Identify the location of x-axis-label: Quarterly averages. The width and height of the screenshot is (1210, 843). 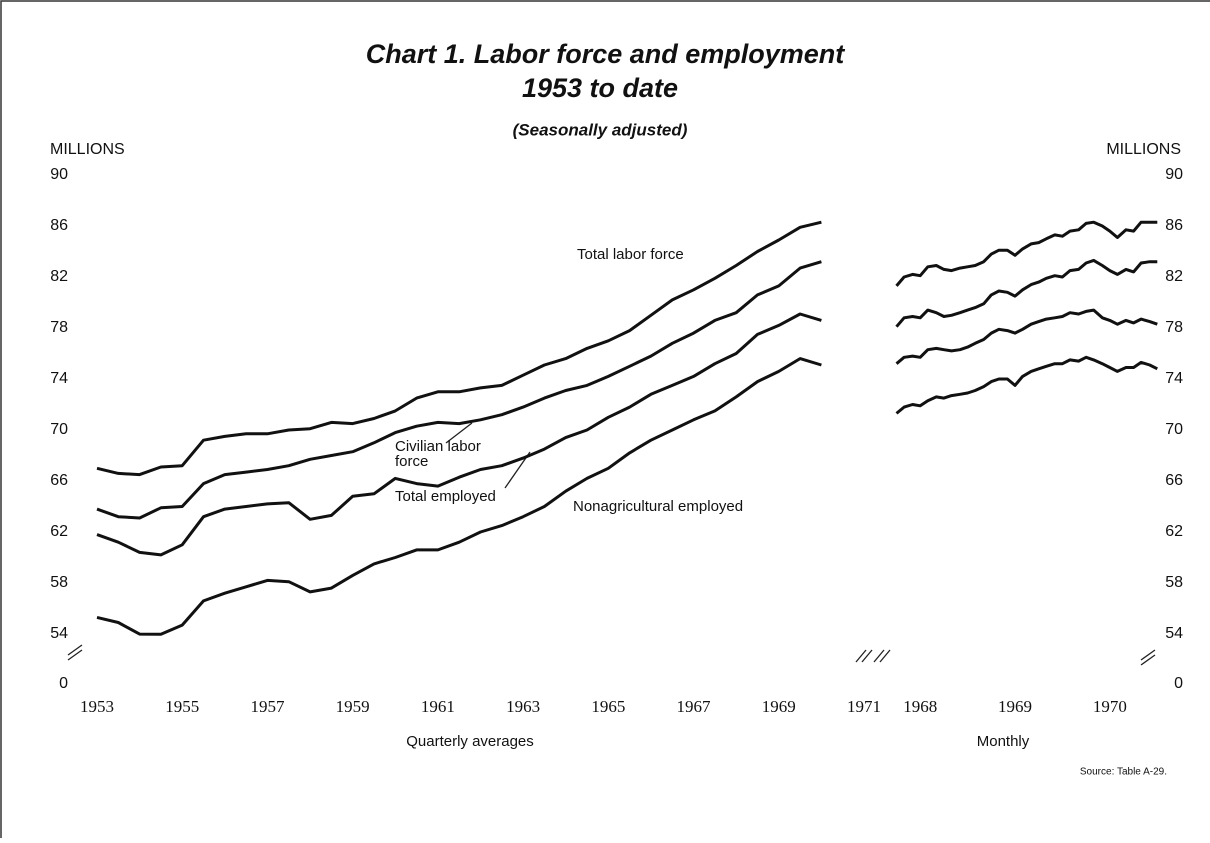
(470, 741).